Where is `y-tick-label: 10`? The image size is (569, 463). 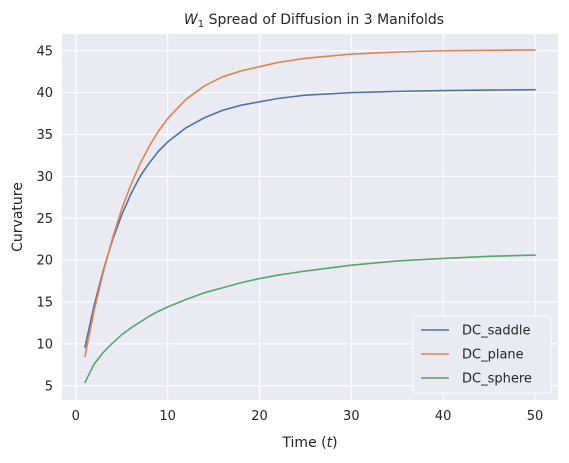
y-tick-label: 10 is located at coordinates (44, 344).